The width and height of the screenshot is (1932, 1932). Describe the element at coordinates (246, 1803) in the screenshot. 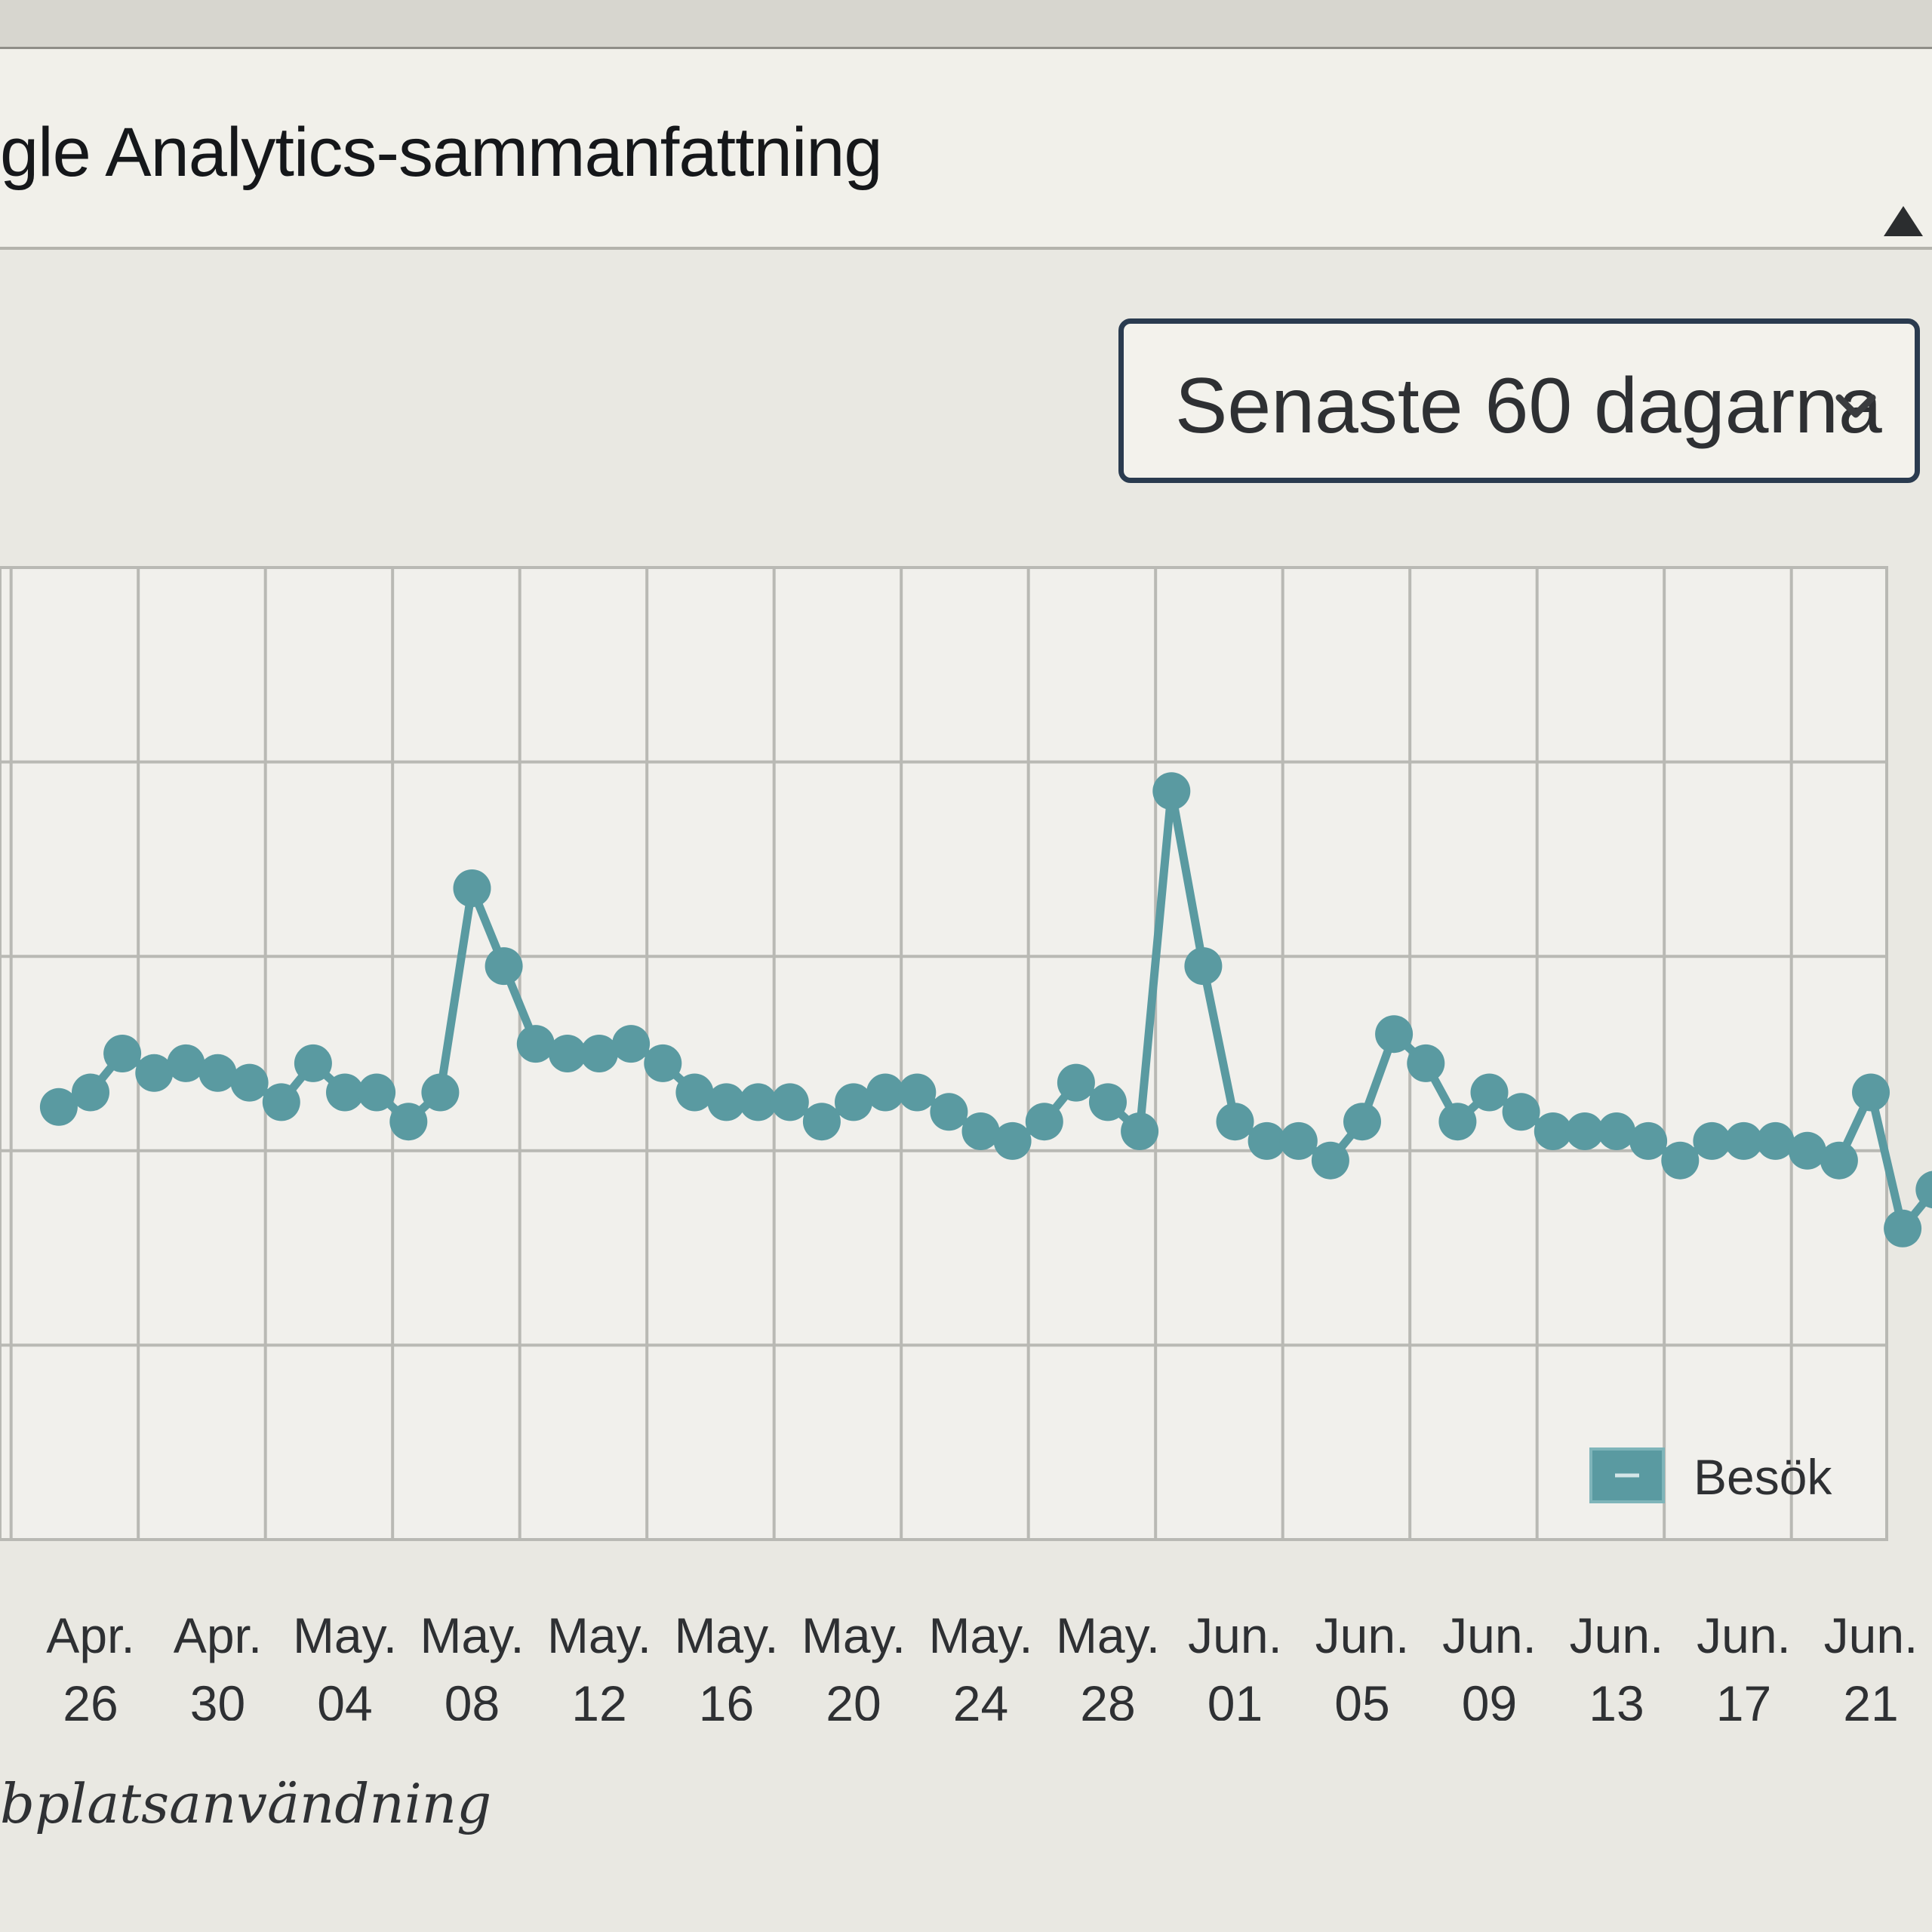

I see `site-usage-link: bplatsanvändning` at that location.